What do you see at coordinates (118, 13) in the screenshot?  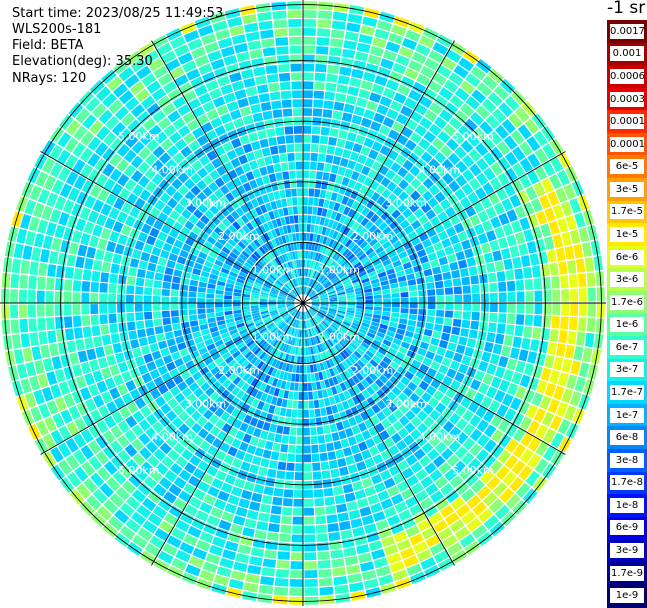 I see `start-time-text: Start time: 2023/08/25 11:49:53` at bounding box center [118, 13].